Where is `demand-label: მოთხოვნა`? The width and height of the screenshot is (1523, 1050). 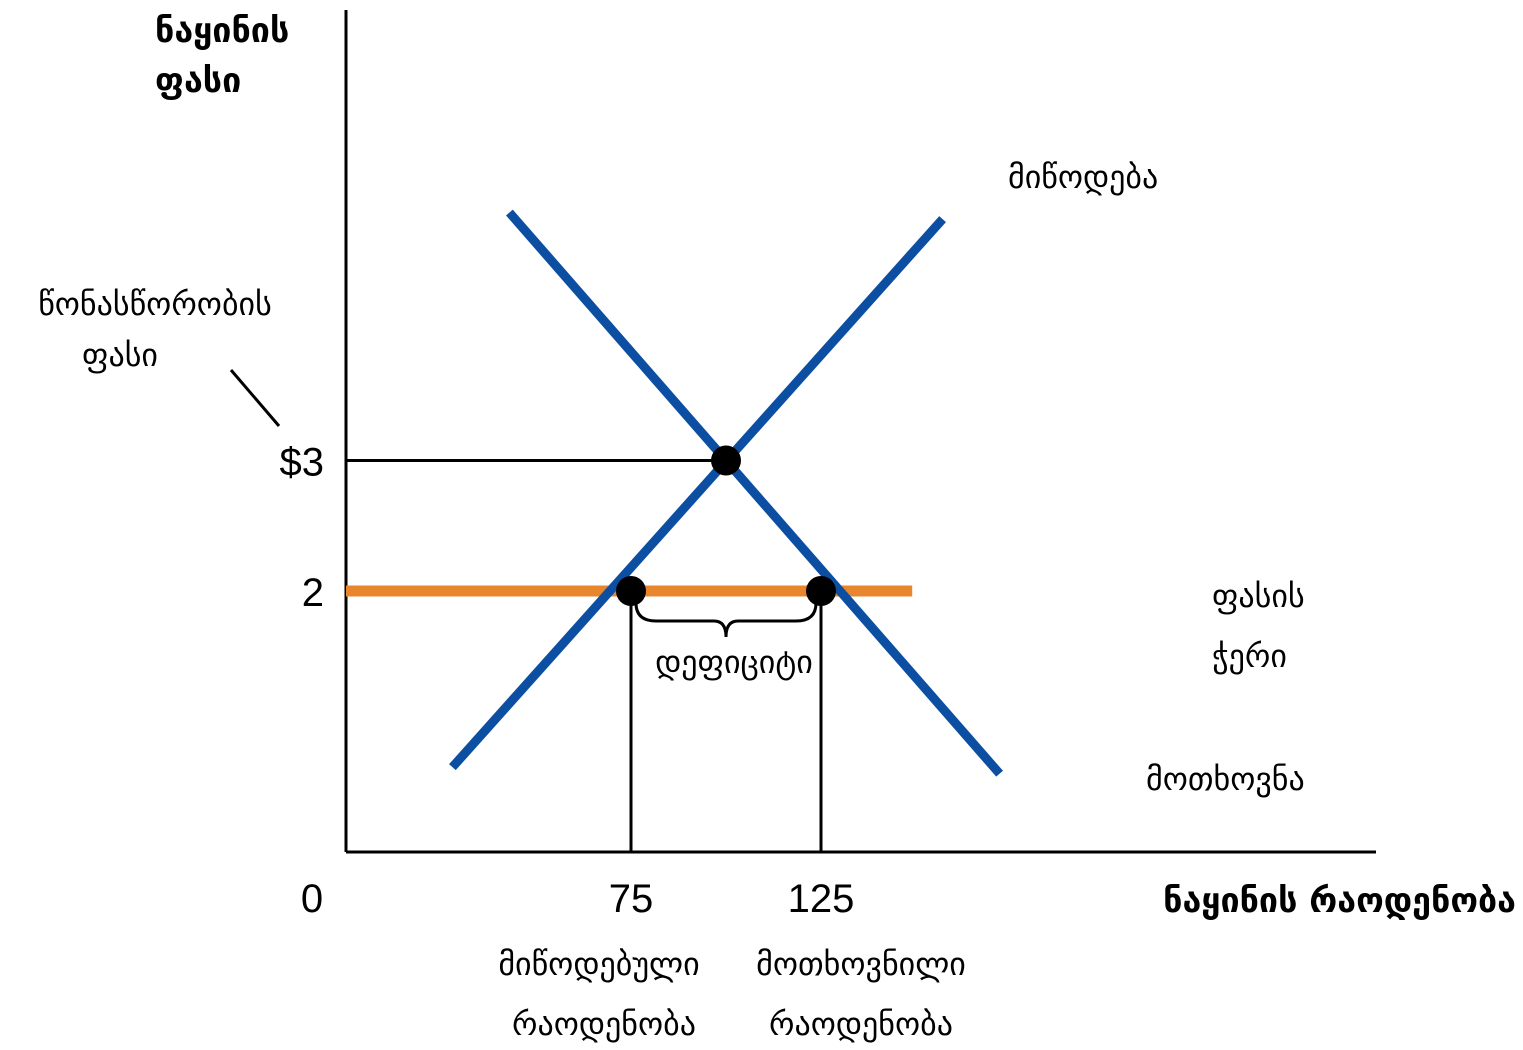
demand-label: მოთხოვნა is located at coordinates (1225, 779).